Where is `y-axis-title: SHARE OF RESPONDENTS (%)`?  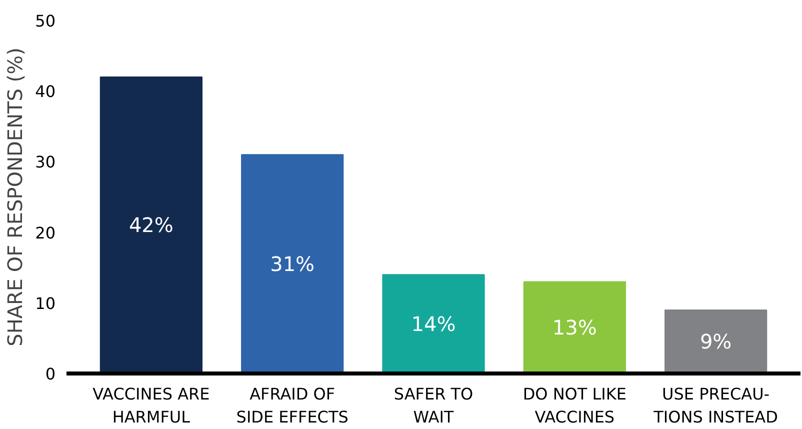
y-axis-title: SHARE OF RESPONDENTS (%) is located at coordinates (15, 197).